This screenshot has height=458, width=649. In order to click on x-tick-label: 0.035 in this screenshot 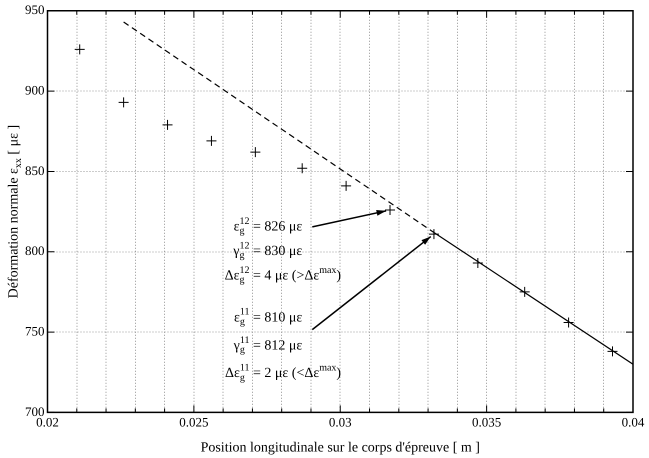, I will do `click(487, 422)`.